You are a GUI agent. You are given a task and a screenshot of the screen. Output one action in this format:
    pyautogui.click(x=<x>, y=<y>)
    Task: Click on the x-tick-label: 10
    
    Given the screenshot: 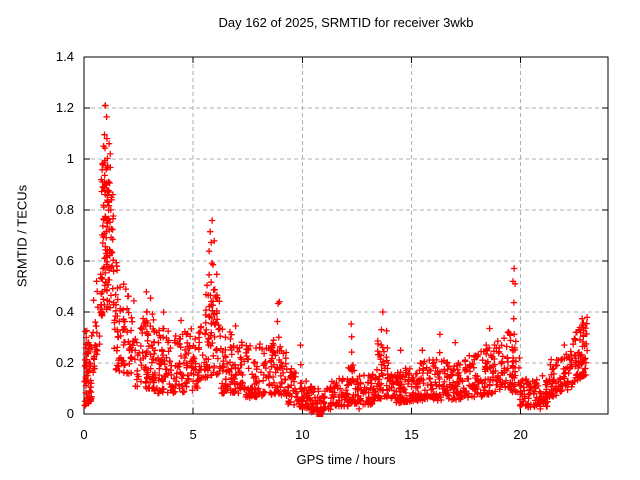 What is the action you would take?
    pyautogui.click(x=302, y=434)
    